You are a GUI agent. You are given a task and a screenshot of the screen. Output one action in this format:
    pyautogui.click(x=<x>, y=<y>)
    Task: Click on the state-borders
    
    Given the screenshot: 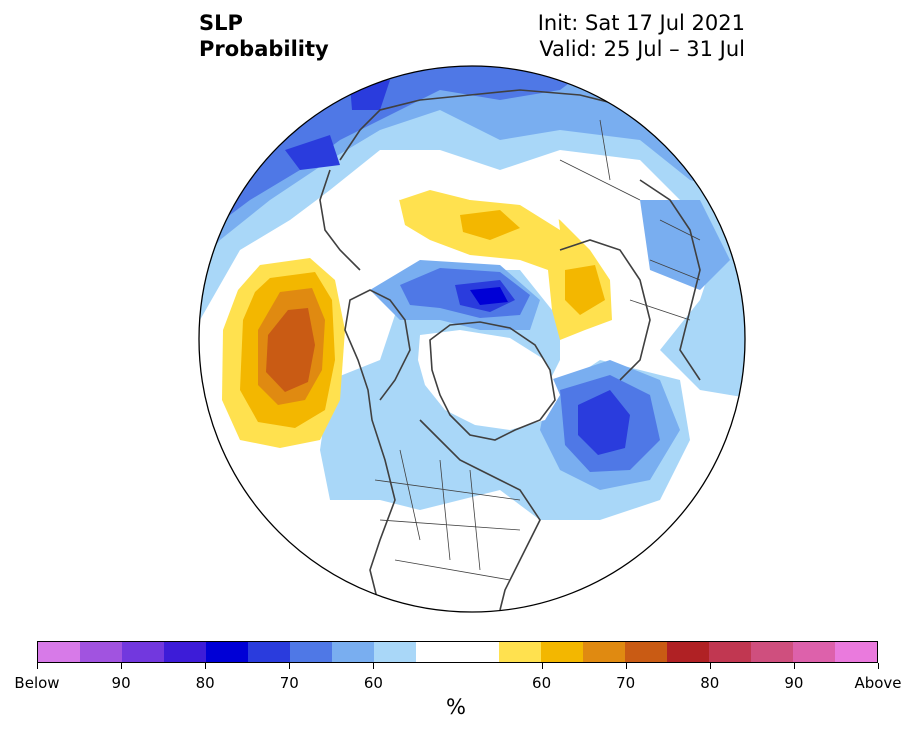 What is the action you would take?
    pyautogui.click(x=447, y=515)
    